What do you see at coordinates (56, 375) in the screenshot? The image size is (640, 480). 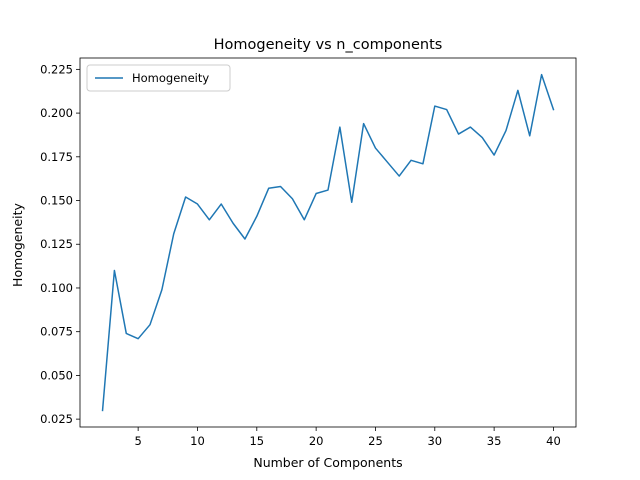 I see `y-tick-label: 0.050` at bounding box center [56, 375].